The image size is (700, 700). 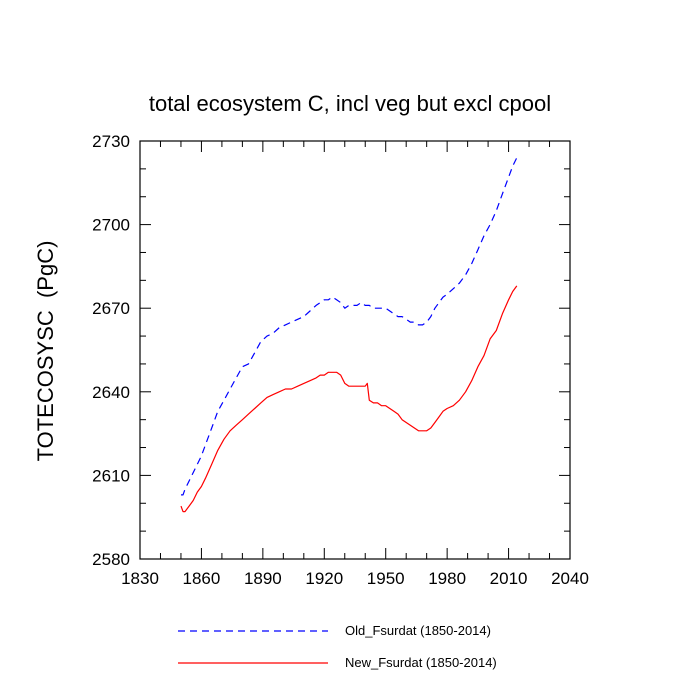 I want to click on x-tick-label: 1830, so click(x=140, y=578).